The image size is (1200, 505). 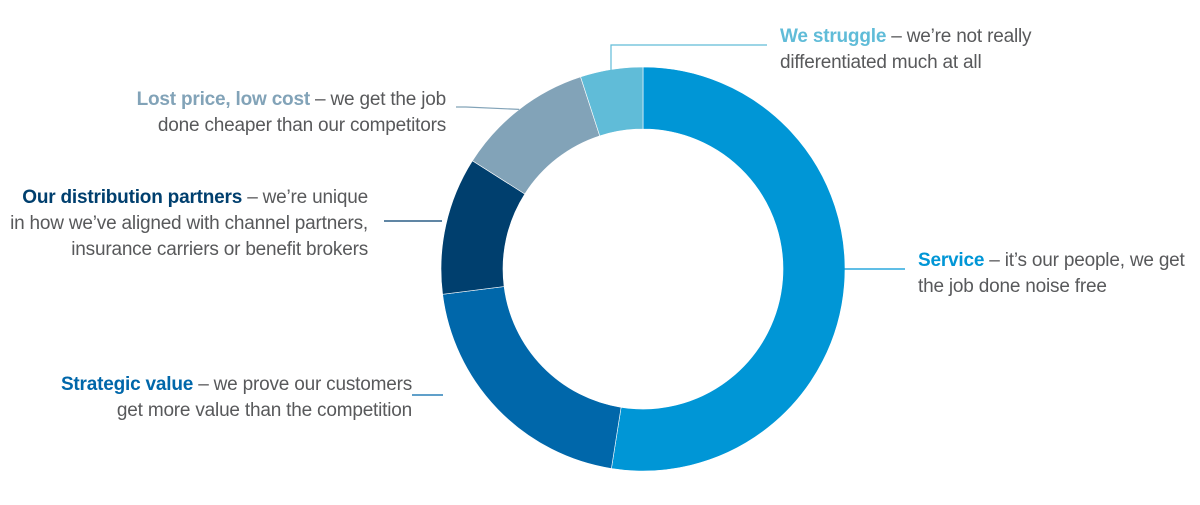 What do you see at coordinates (301, 125) in the screenshot?
I see `label-lost-price-line2: done cheaper than our competitors` at bounding box center [301, 125].